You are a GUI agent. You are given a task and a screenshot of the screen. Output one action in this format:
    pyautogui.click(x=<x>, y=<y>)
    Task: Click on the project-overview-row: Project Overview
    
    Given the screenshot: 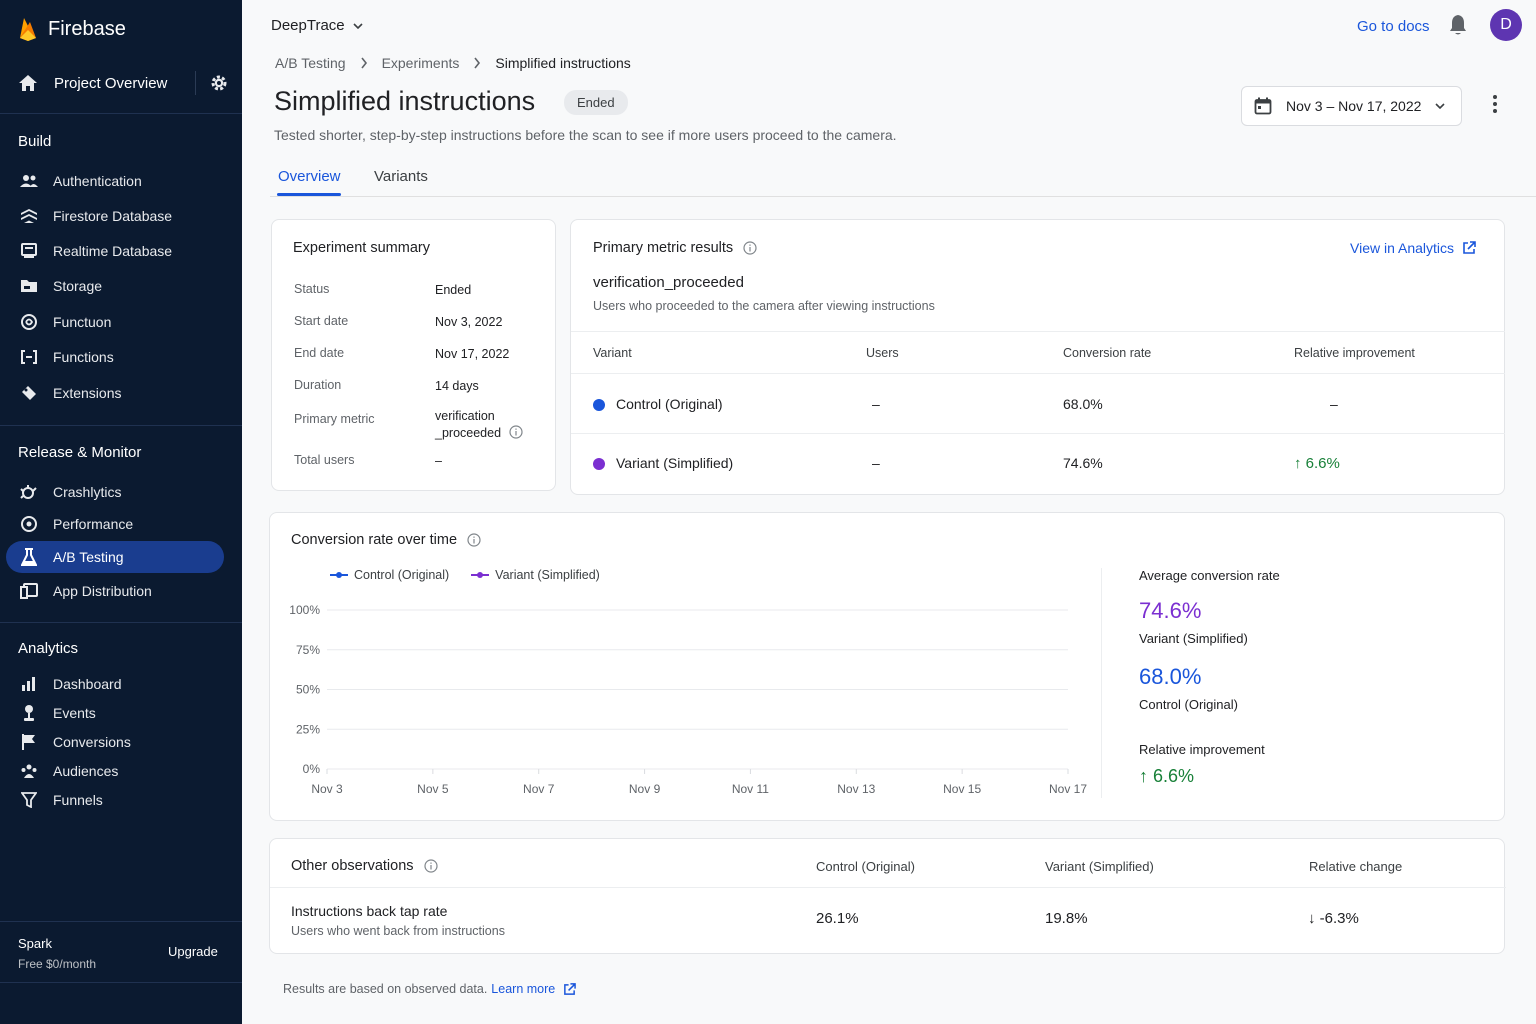 What is the action you would take?
    pyautogui.click(x=123, y=83)
    